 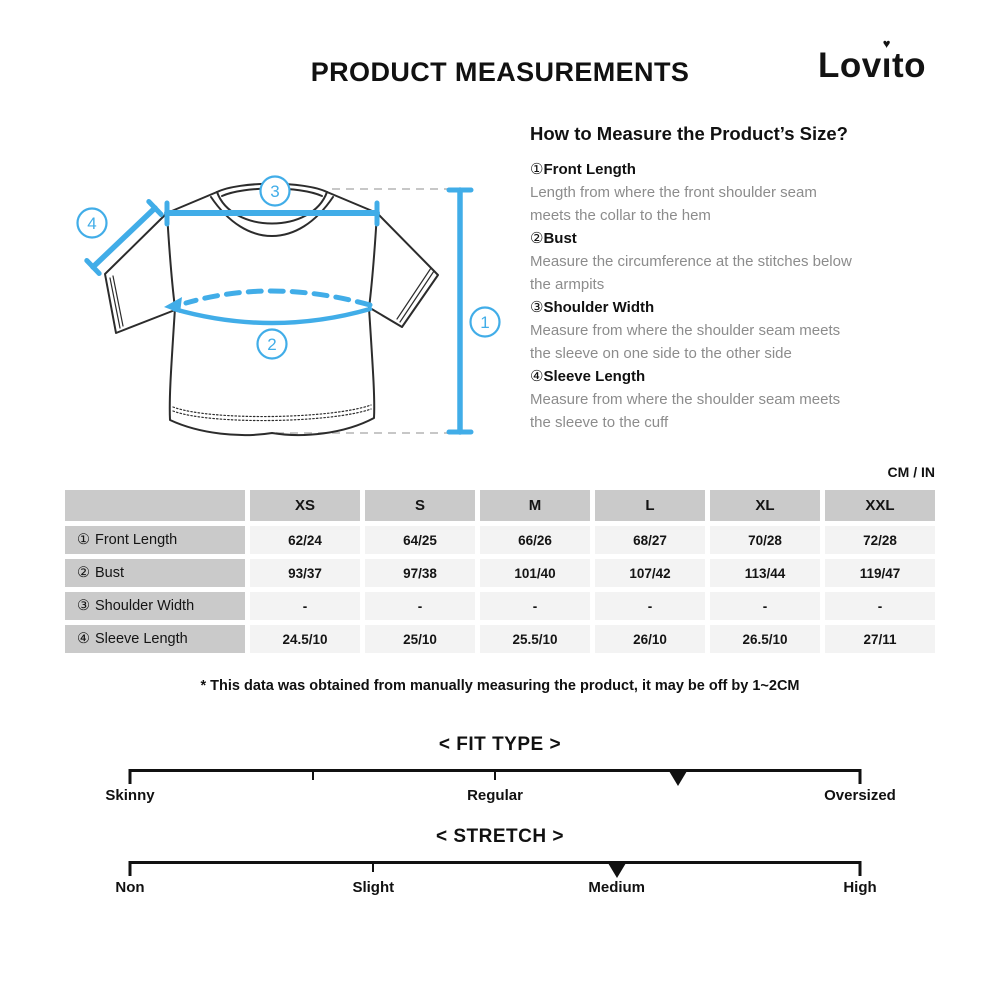 What do you see at coordinates (305, 540) in the screenshot?
I see `table-cell: 62/24` at bounding box center [305, 540].